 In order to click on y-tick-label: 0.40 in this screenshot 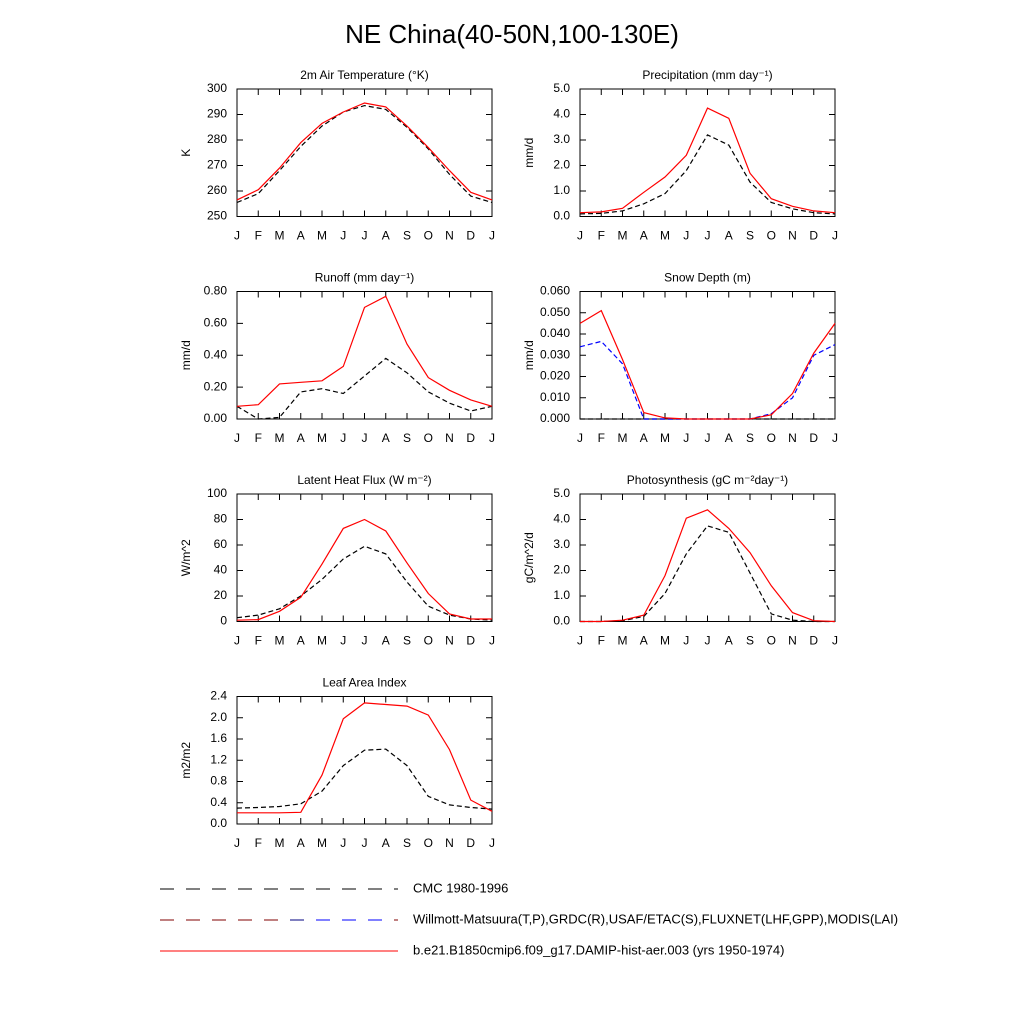, I will do `click(216, 354)`.